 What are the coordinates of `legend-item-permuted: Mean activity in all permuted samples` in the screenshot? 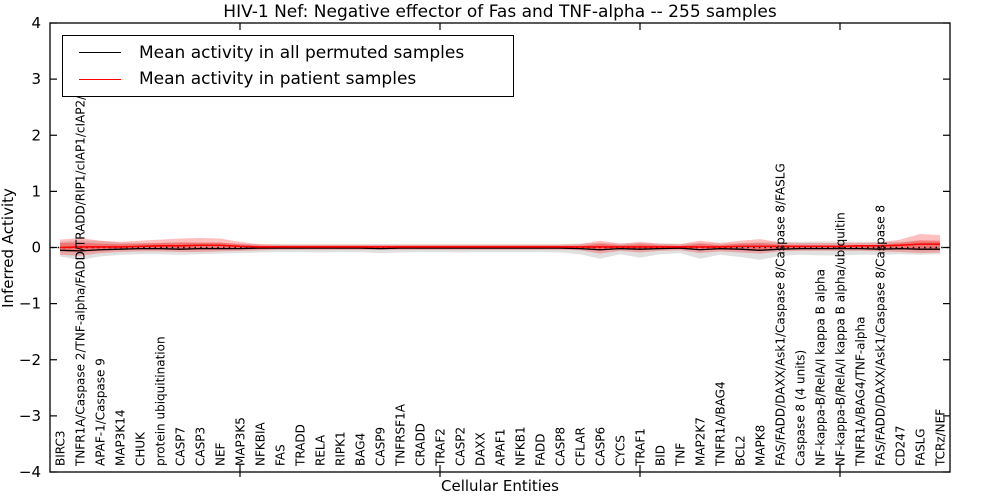 It's located at (288, 53).